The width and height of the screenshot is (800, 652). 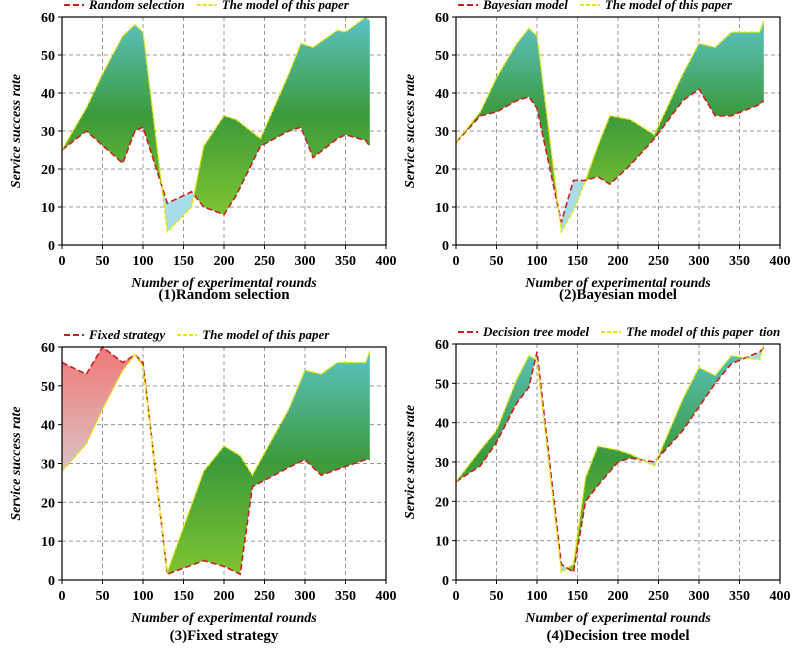 What do you see at coordinates (525, 6) in the screenshot?
I see `legend-label: Bayesian model` at bounding box center [525, 6].